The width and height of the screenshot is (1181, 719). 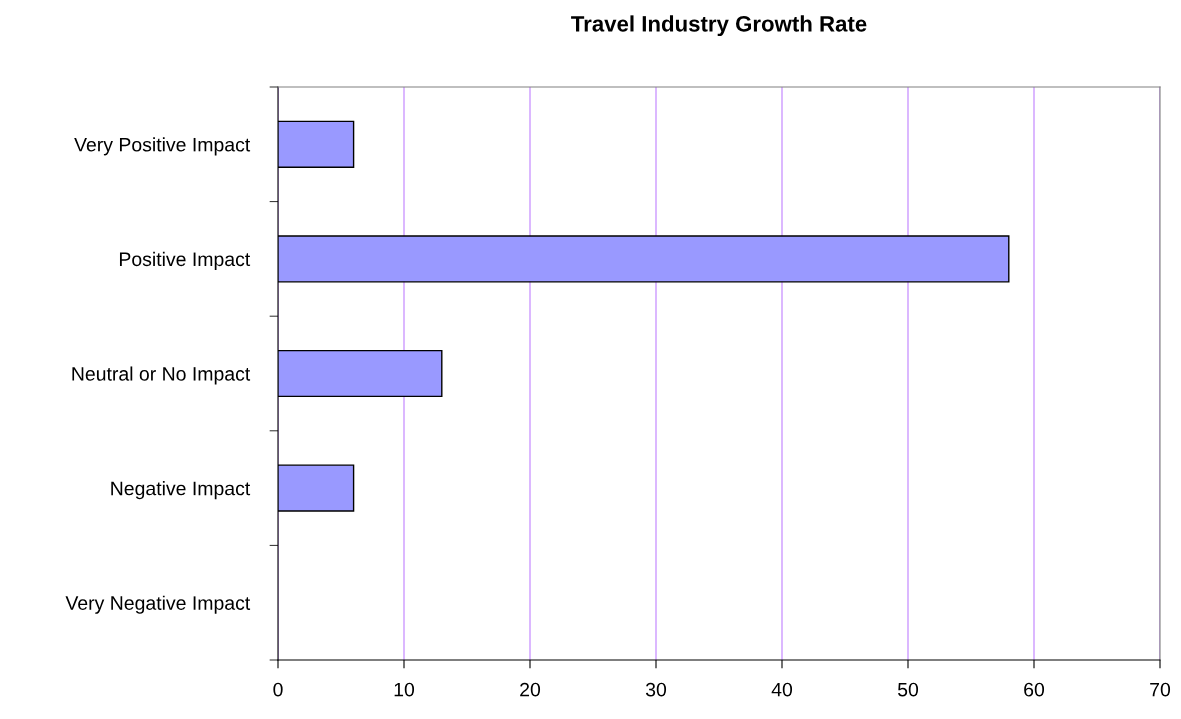 What do you see at coordinates (1034, 689) in the screenshot?
I see `x-tick-label: 60` at bounding box center [1034, 689].